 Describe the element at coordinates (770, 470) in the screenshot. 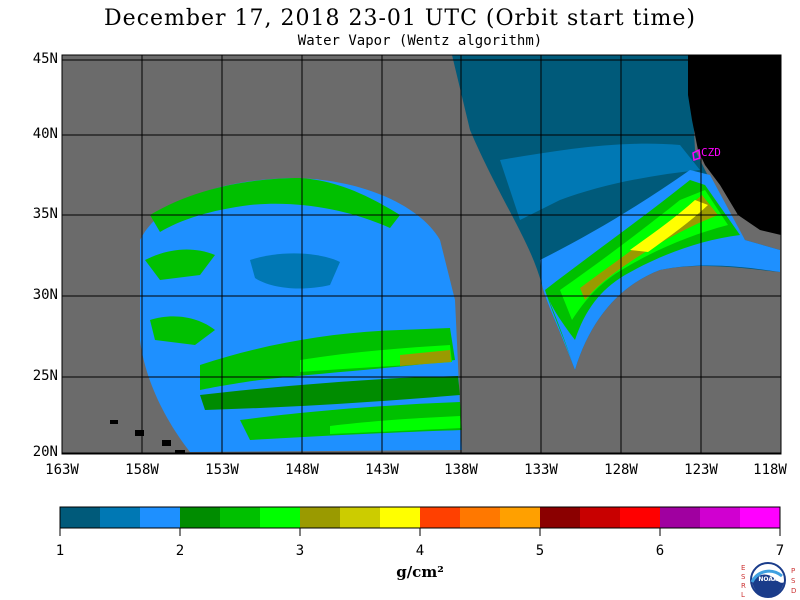

I see `longitude-label: 118W` at that location.